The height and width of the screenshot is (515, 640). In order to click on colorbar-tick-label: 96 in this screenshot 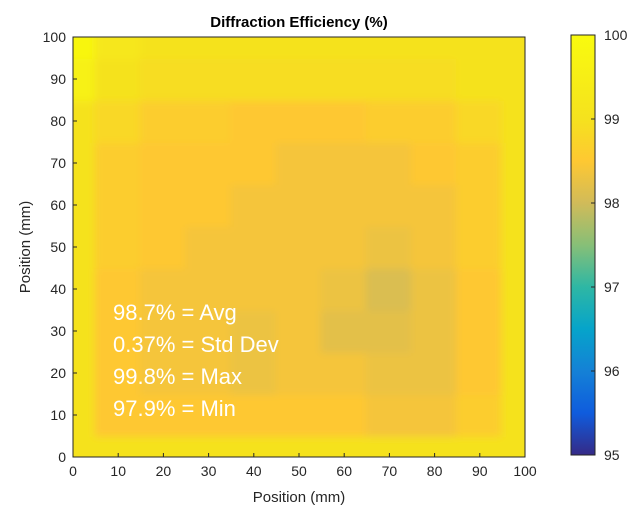, I will do `click(612, 371)`.